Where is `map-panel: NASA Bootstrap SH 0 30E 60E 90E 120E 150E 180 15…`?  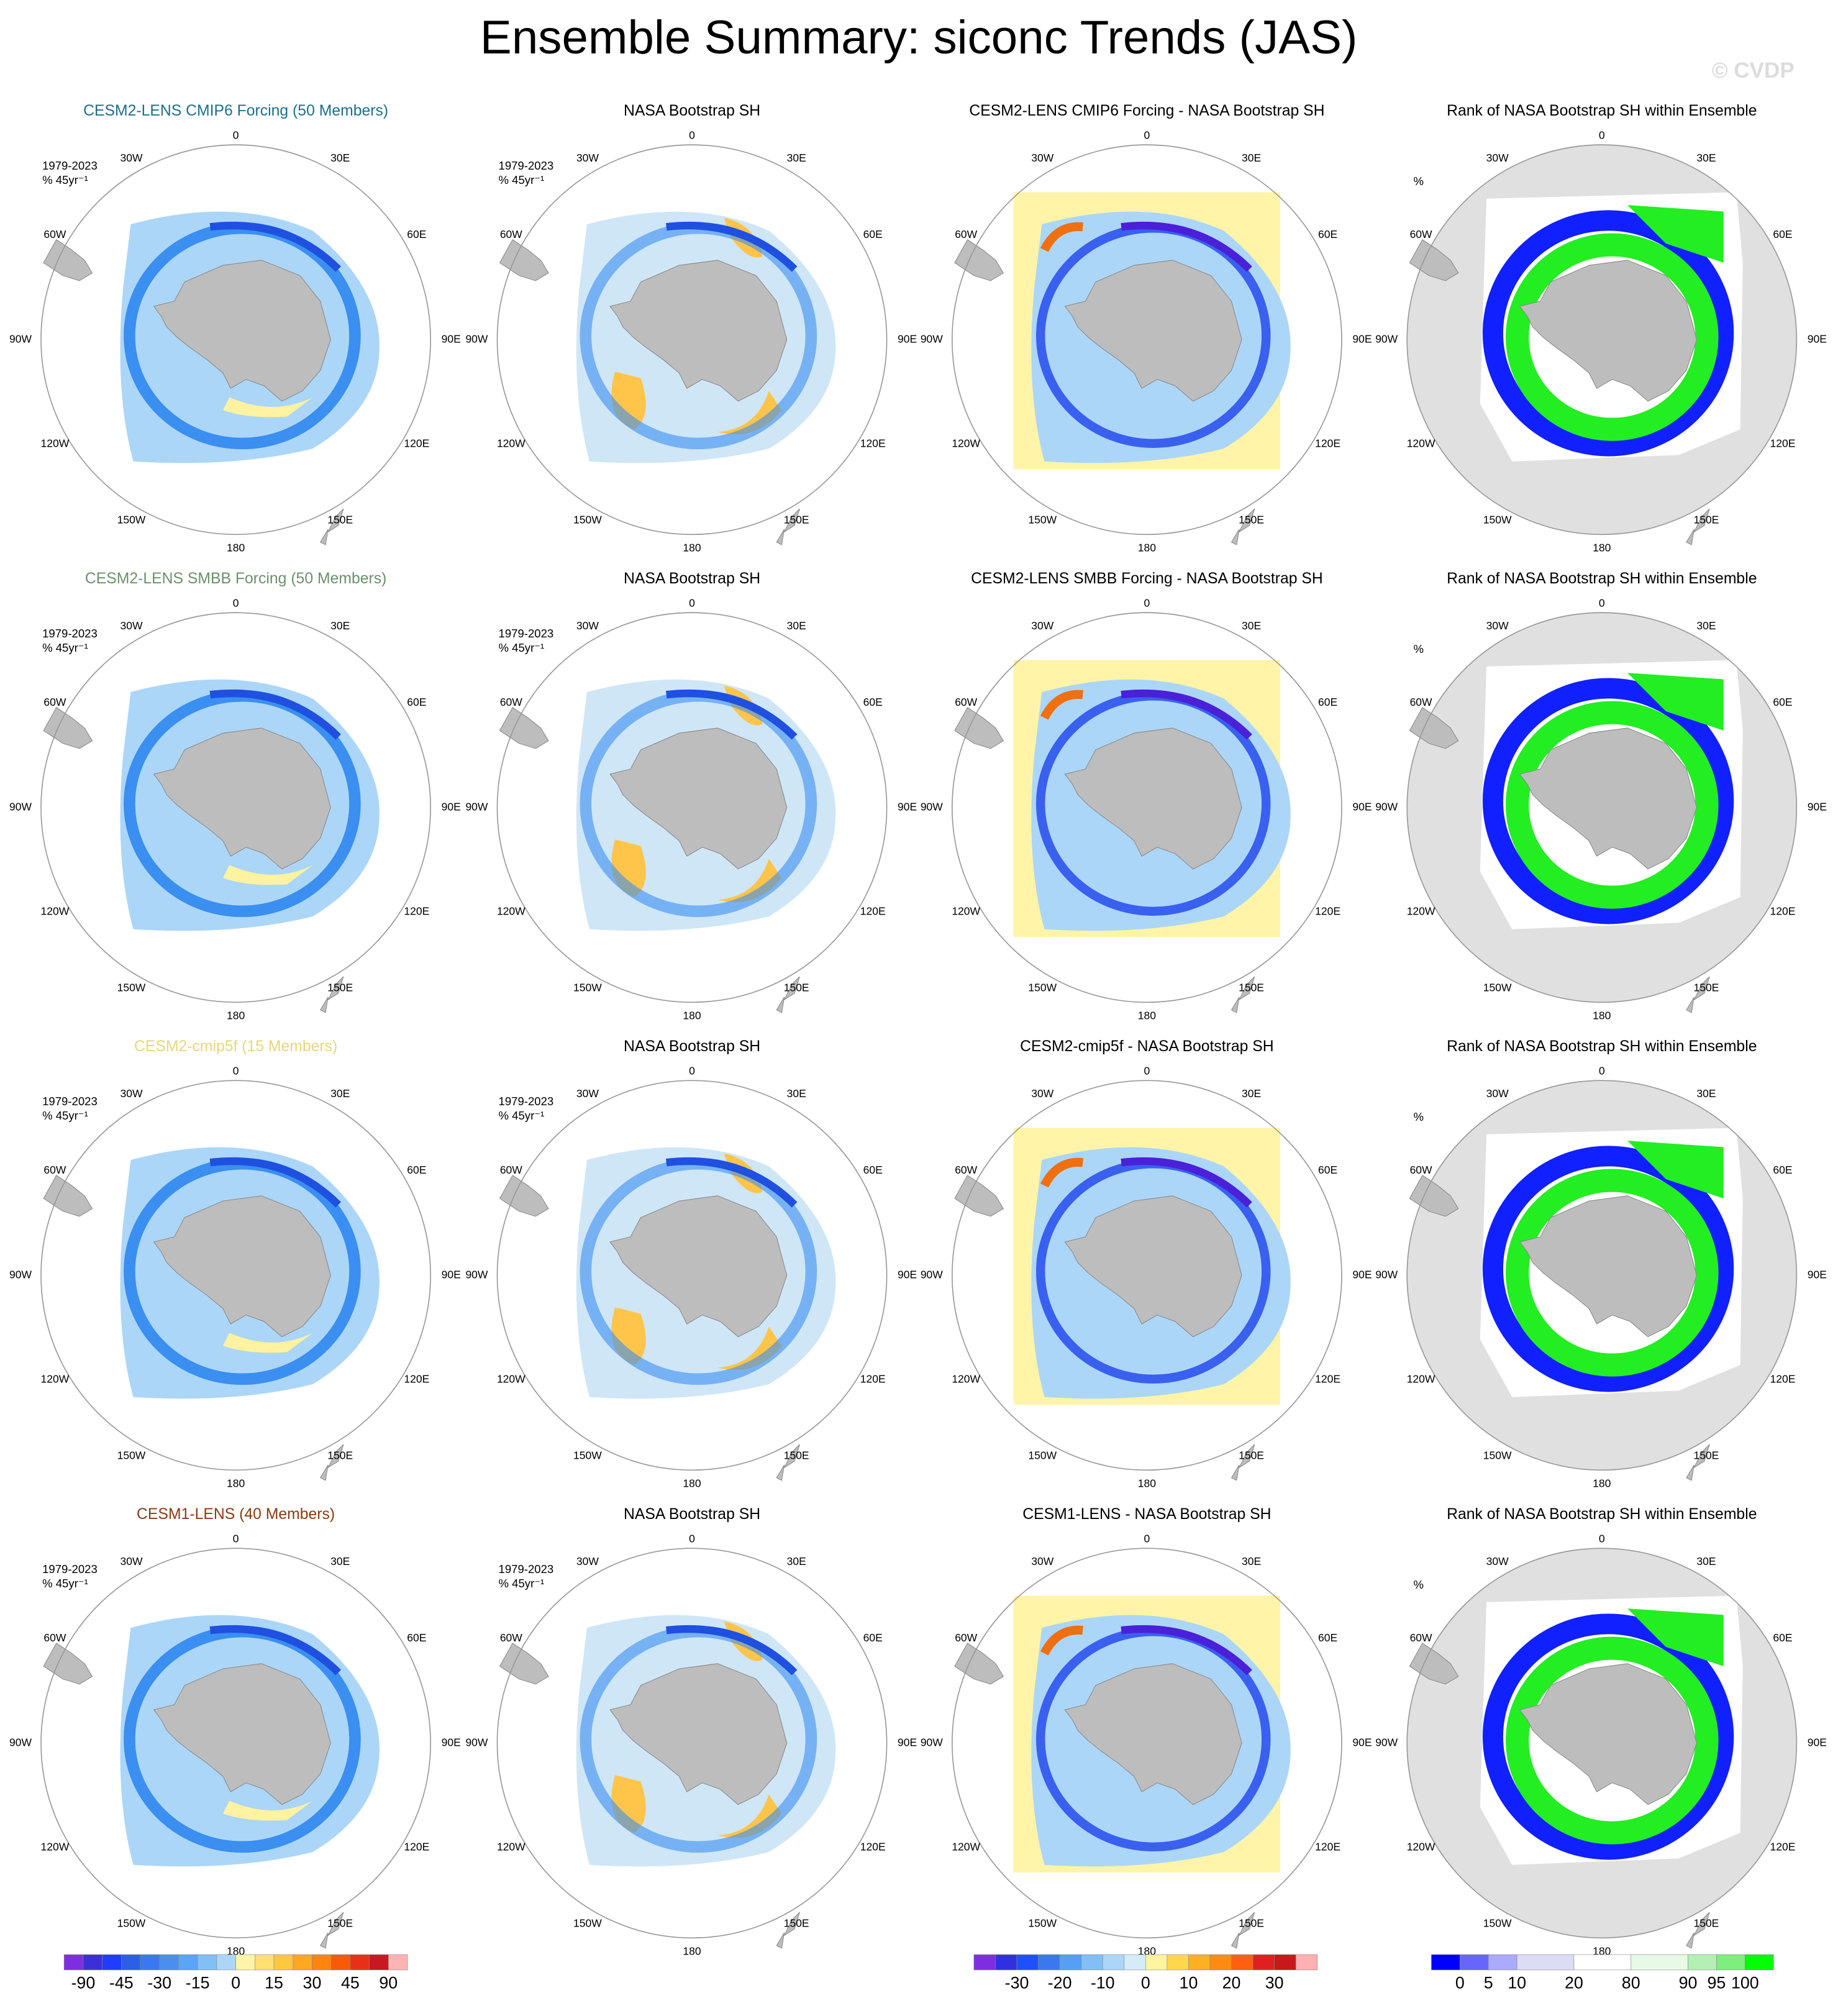 map-panel: NASA Bootstrap SH 0 30E 60E 90E 120E 150E 180 15… is located at coordinates (691, 1732).